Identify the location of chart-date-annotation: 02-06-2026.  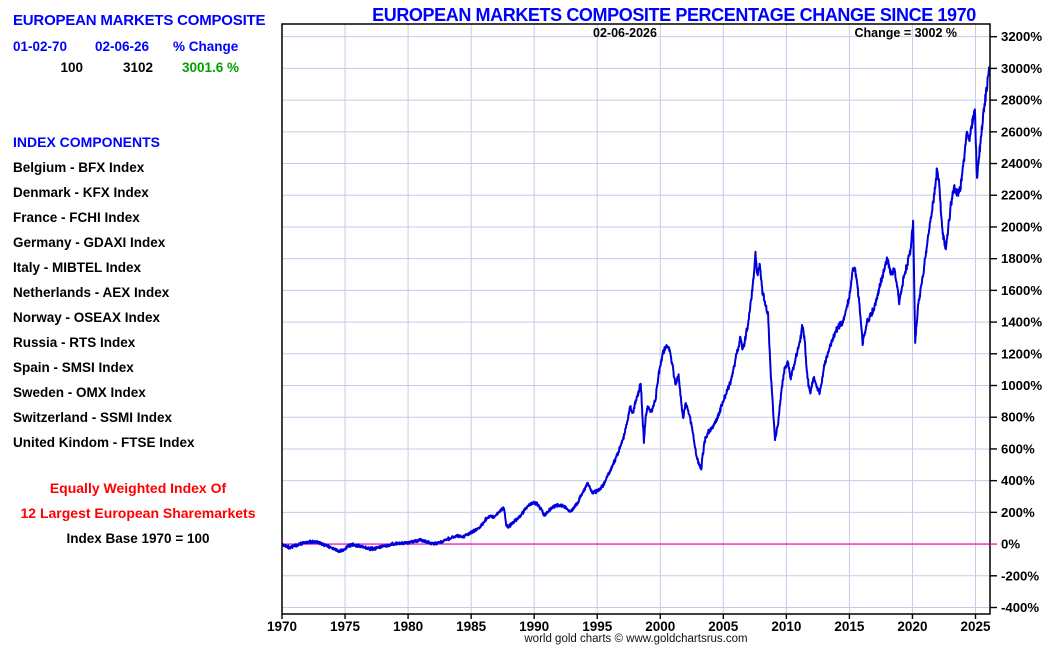
(625, 33).